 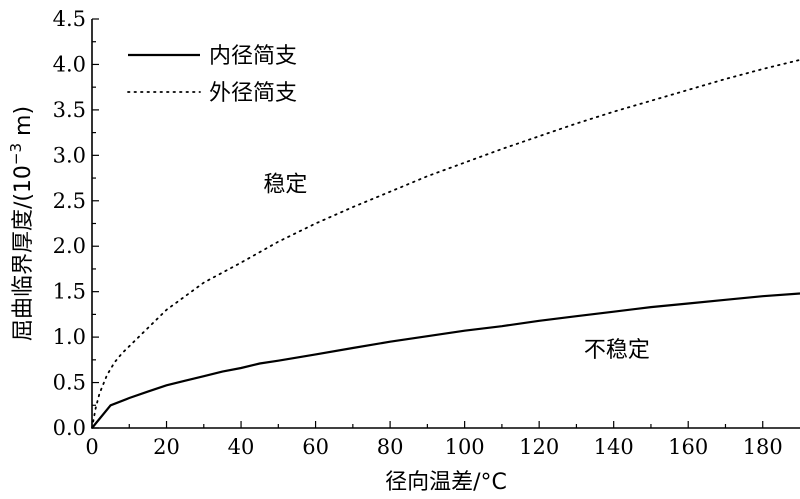 I want to click on y-axis-title-exponent: −3, so click(x=16, y=154).